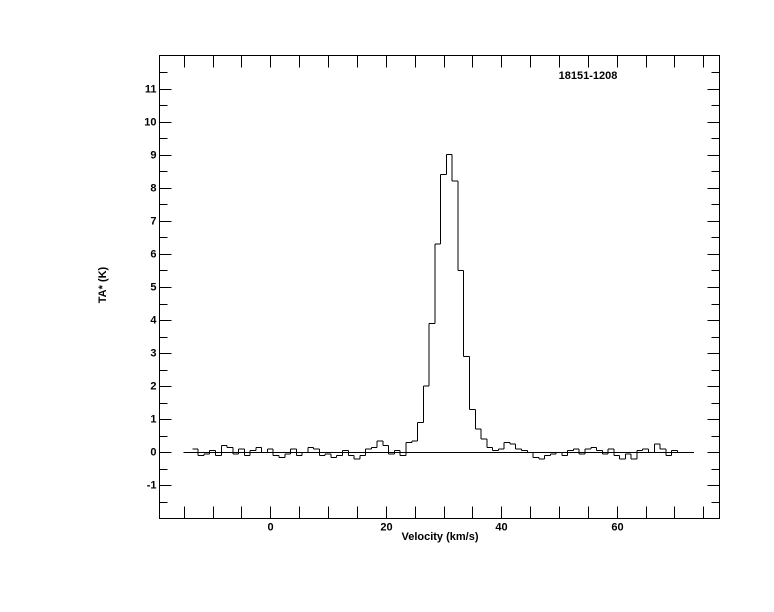  I want to click on x-axis-label: Velocity (km/s), so click(439, 537).